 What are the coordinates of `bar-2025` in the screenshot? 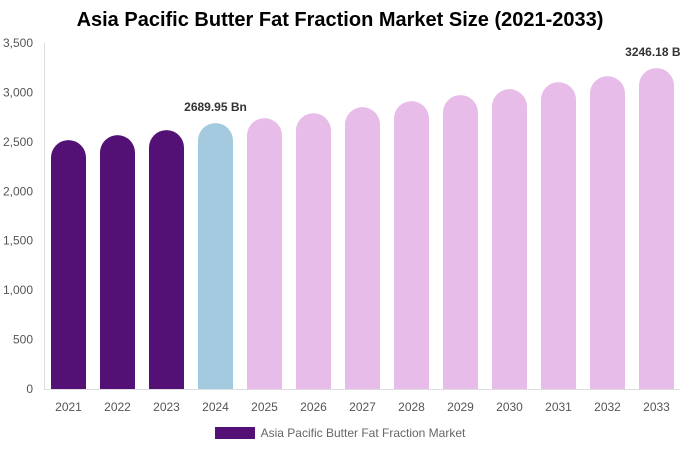 It's located at (264, 254).